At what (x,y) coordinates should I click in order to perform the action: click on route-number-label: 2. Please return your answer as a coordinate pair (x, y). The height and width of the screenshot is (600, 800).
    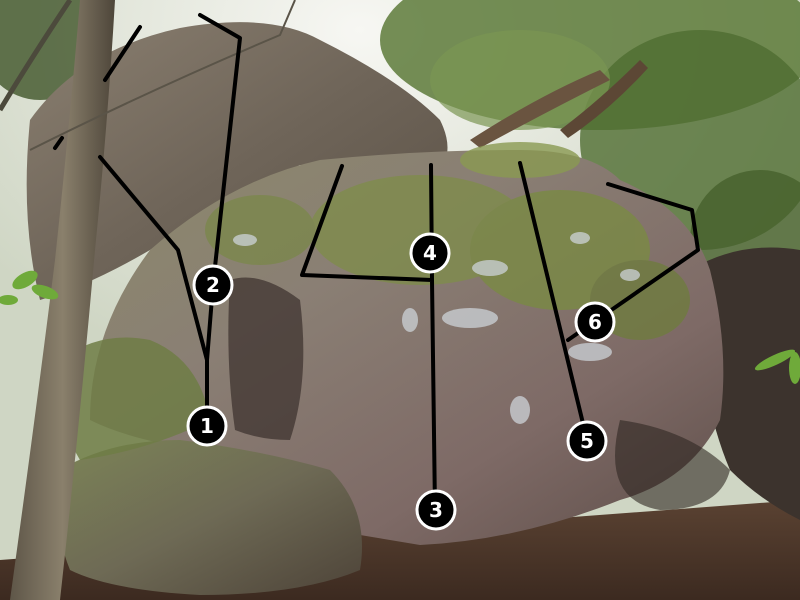
    Looking at the image, I should click on (213, 285).